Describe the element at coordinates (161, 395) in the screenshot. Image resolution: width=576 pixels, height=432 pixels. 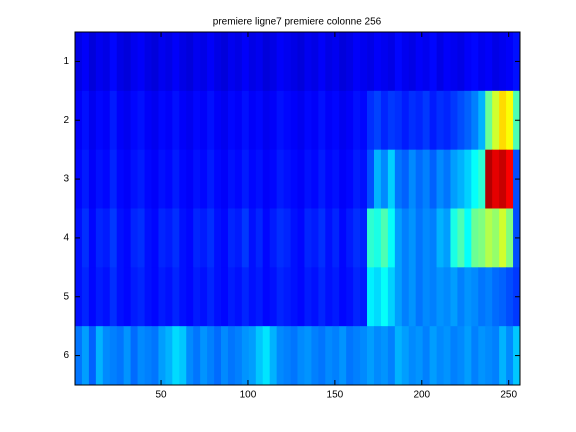
I see `x-tick-label: 50` at that location.